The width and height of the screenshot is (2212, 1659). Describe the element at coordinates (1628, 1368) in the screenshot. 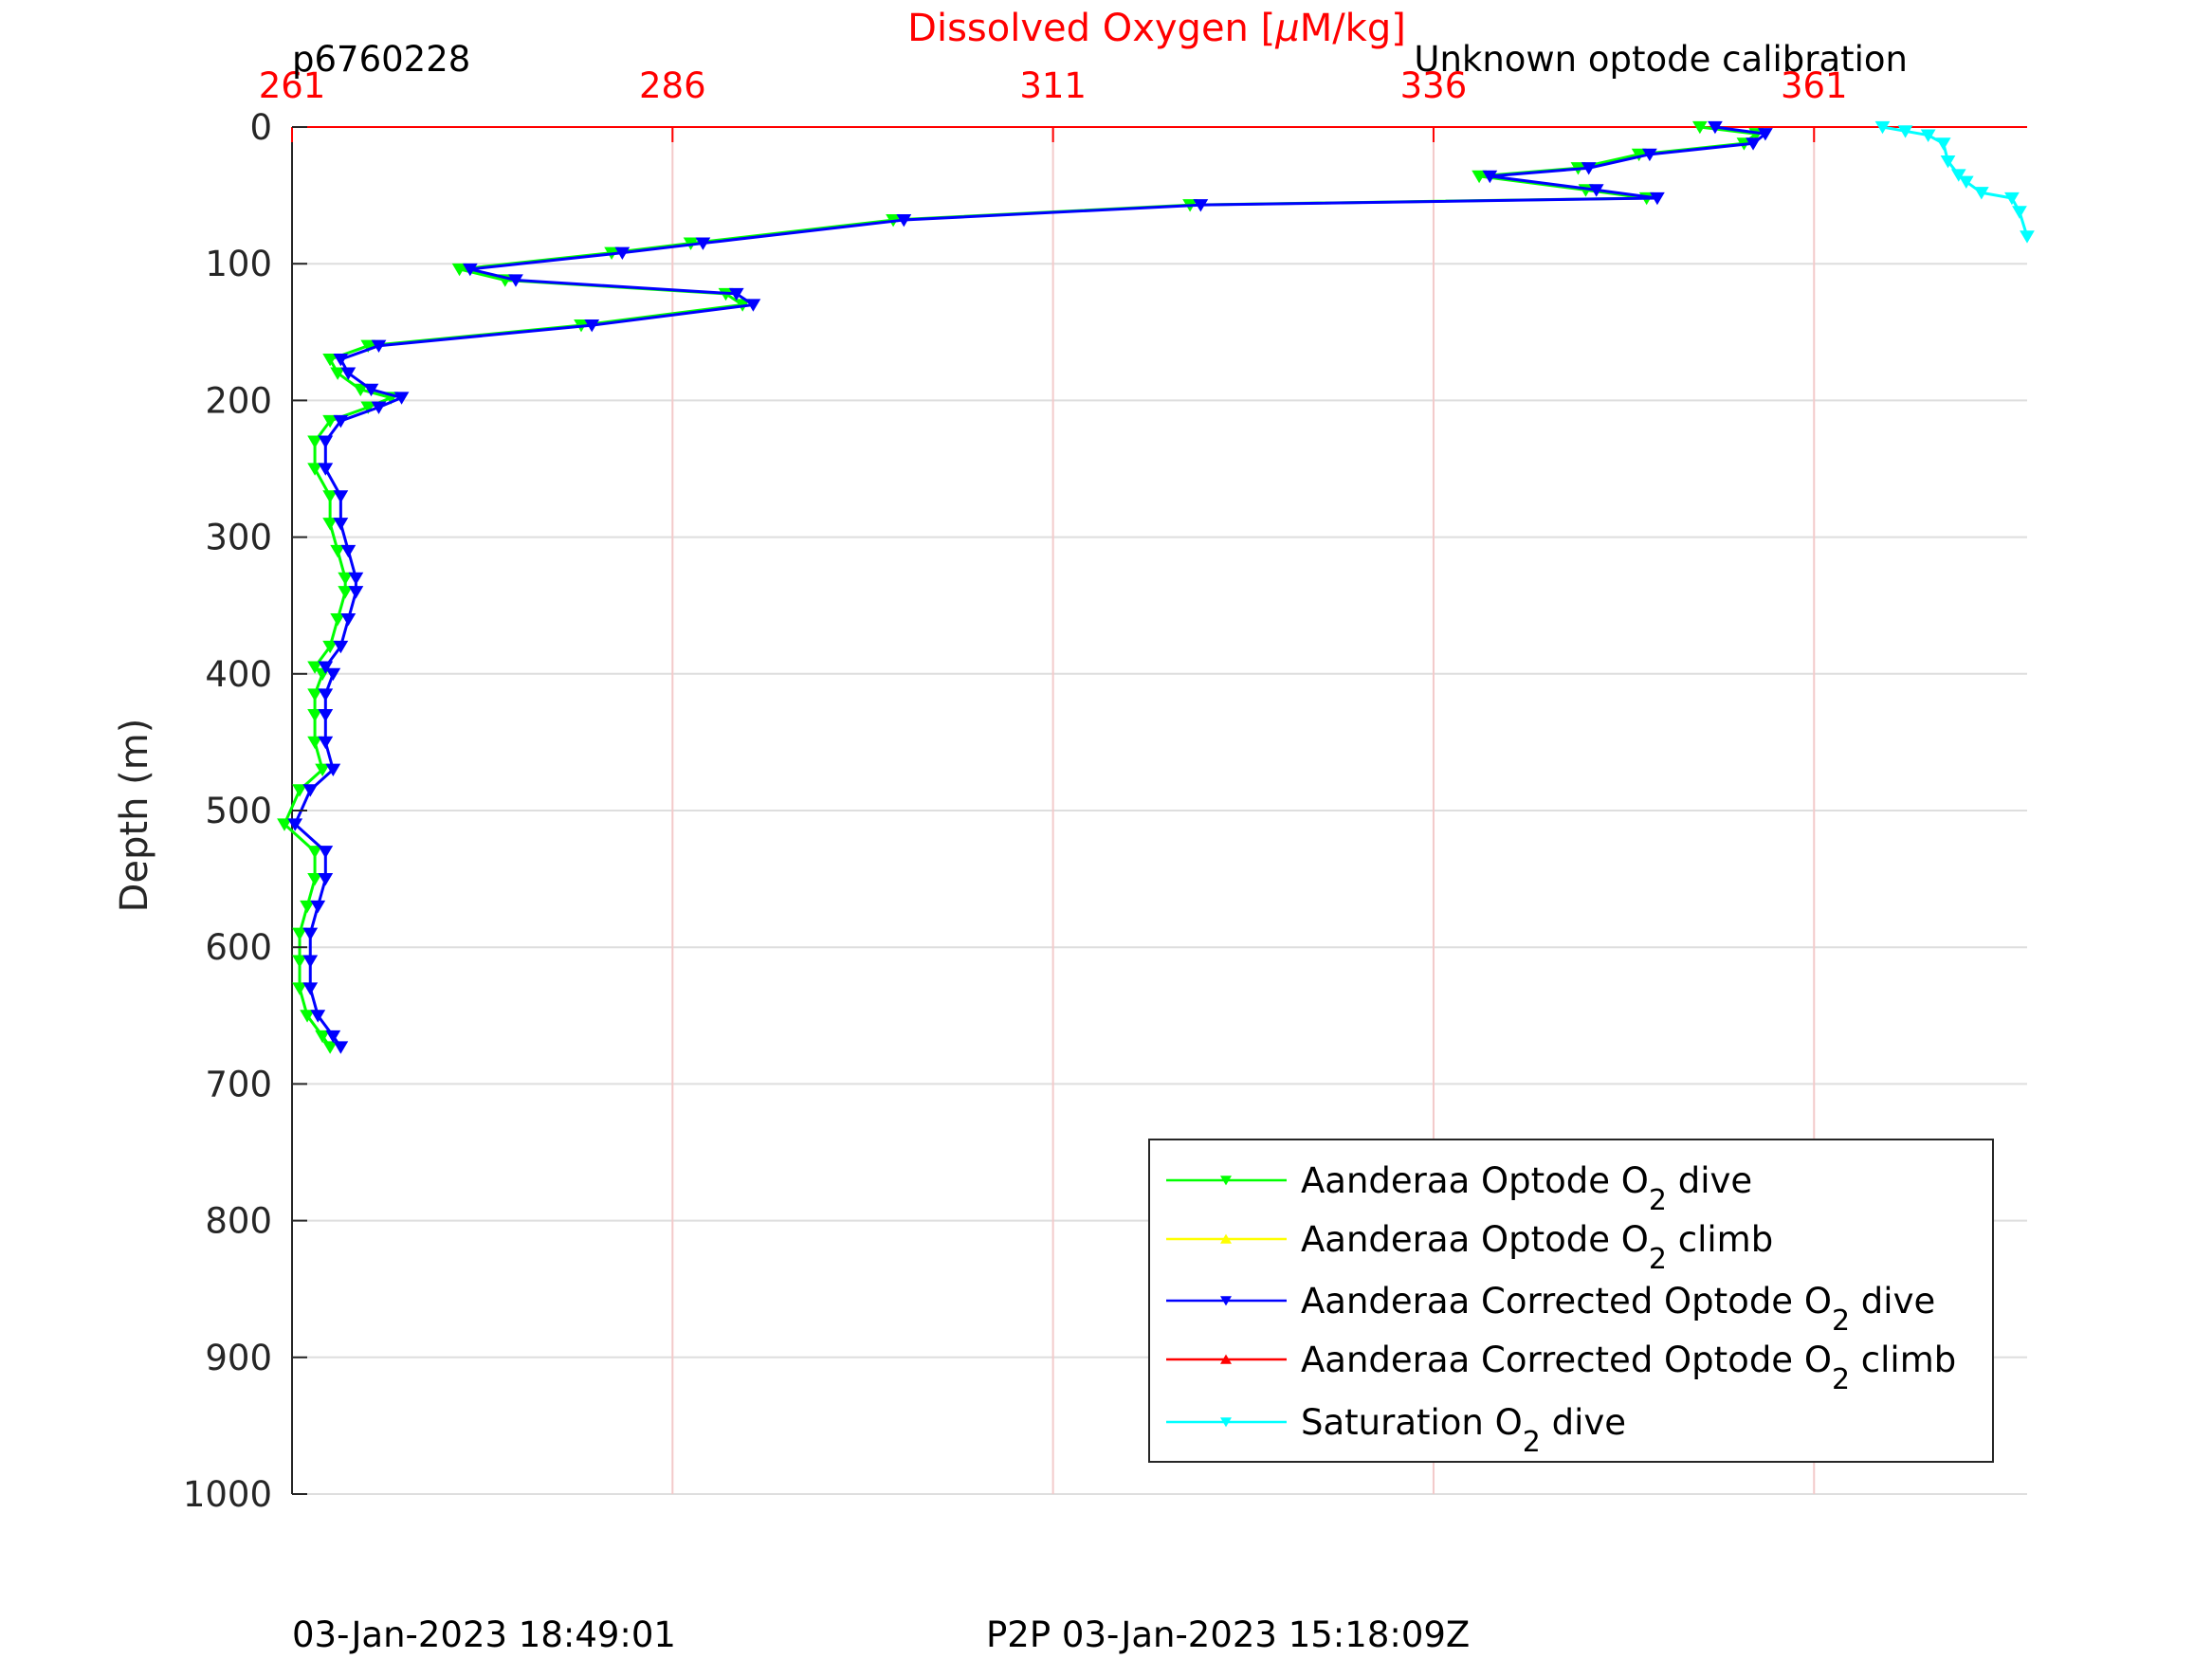

I see `legend-label: Aanderaa Corrected Optode O2 climb` at that location.